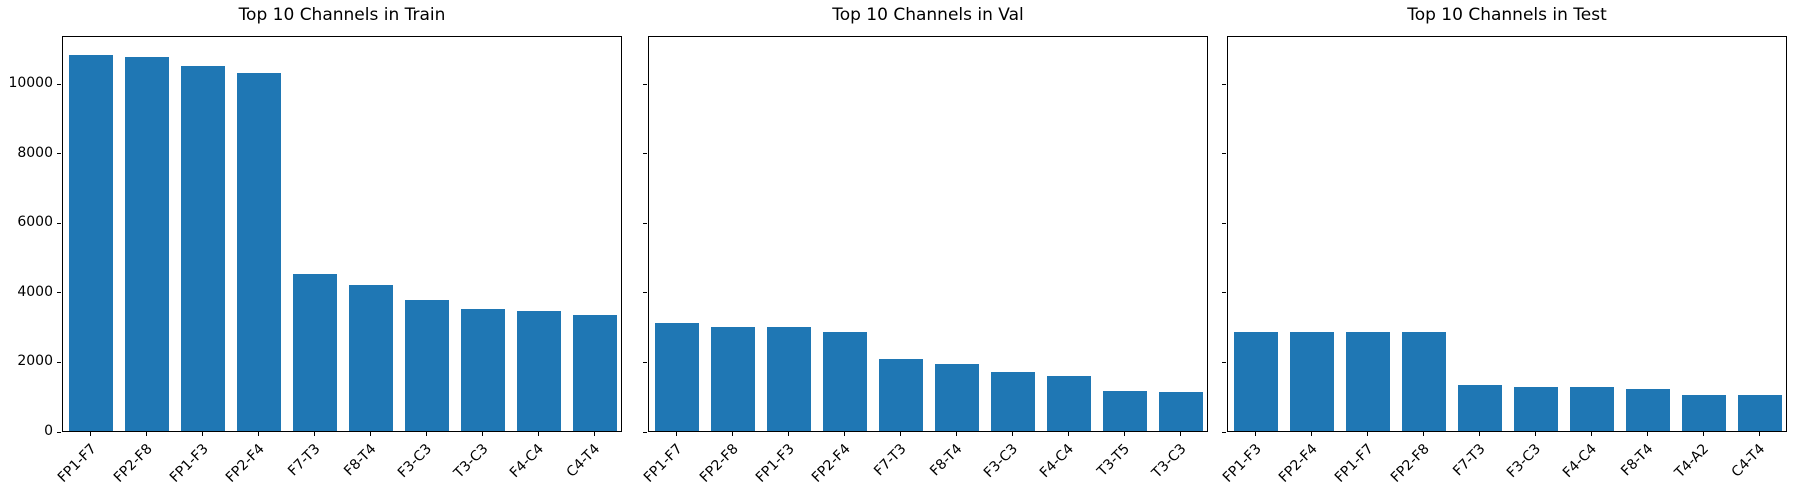 The height and width of the screenshot is (500, 1800). I want to click on chart-title-train: Top 10 Channels in Train, so click(342, 15).